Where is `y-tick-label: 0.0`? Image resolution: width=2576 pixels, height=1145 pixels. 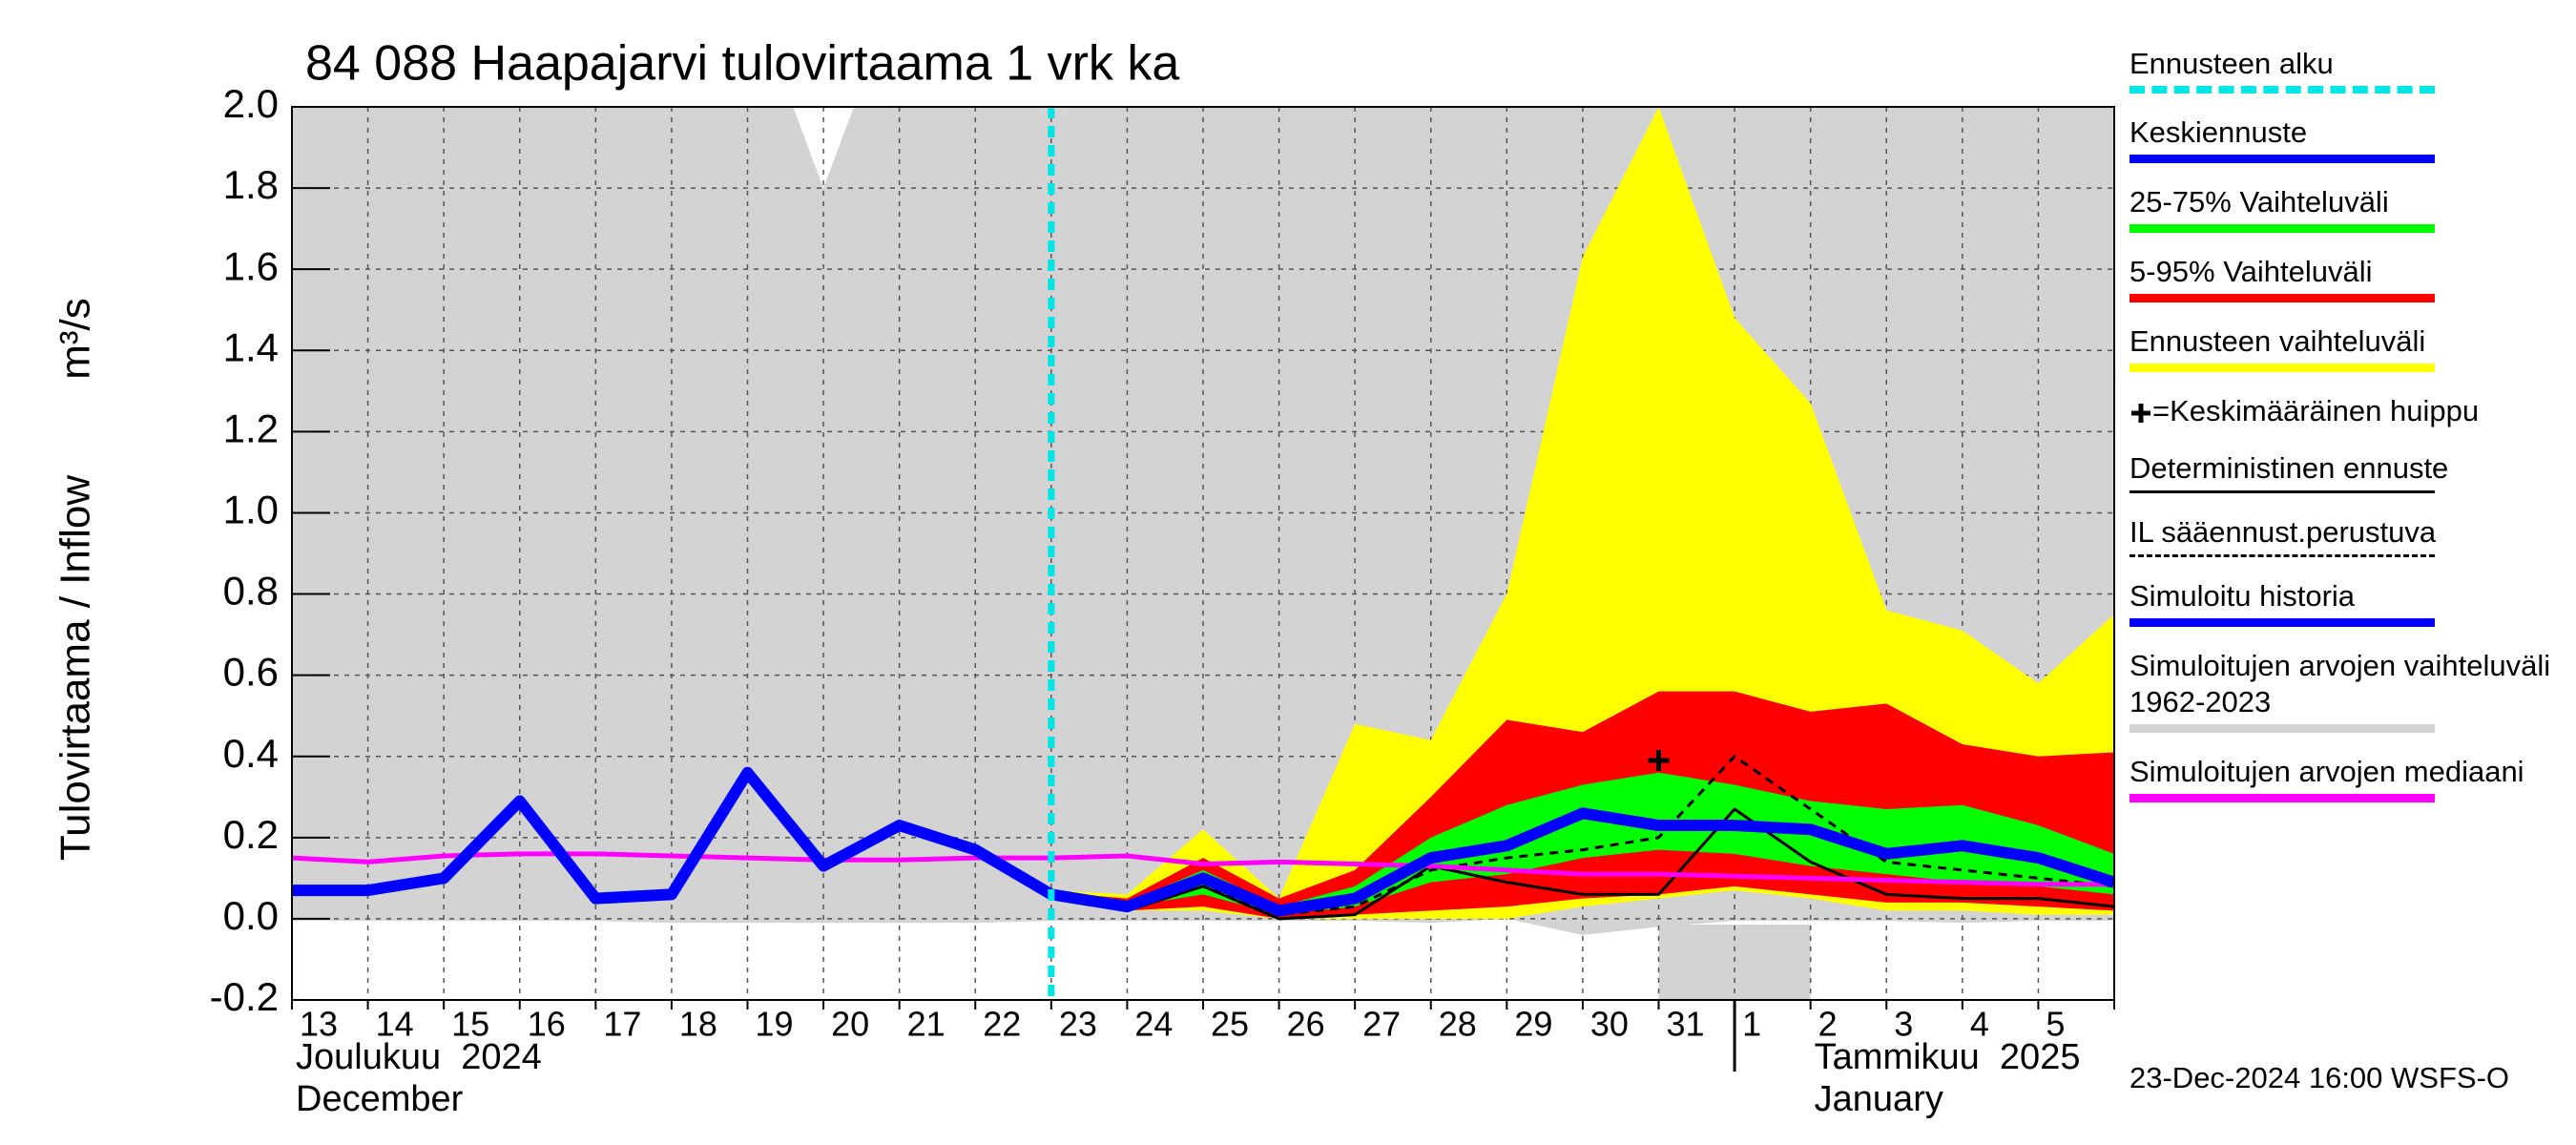
y-tick-label: 0.0 is located at coordinates (251, 916).